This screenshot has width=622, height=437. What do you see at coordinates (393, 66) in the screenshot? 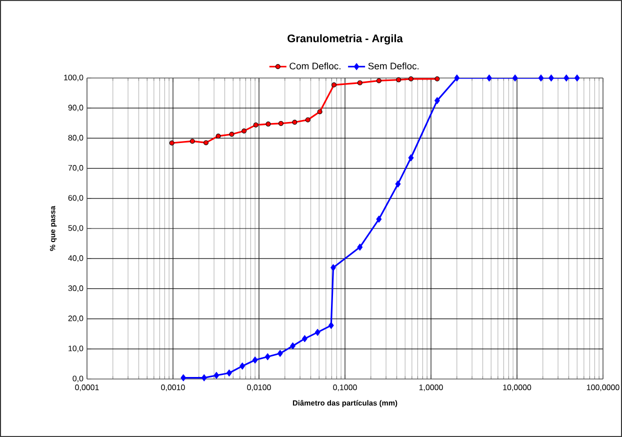
I see `legend-label: Sem Defloc.` at bounding box center [393, 66].